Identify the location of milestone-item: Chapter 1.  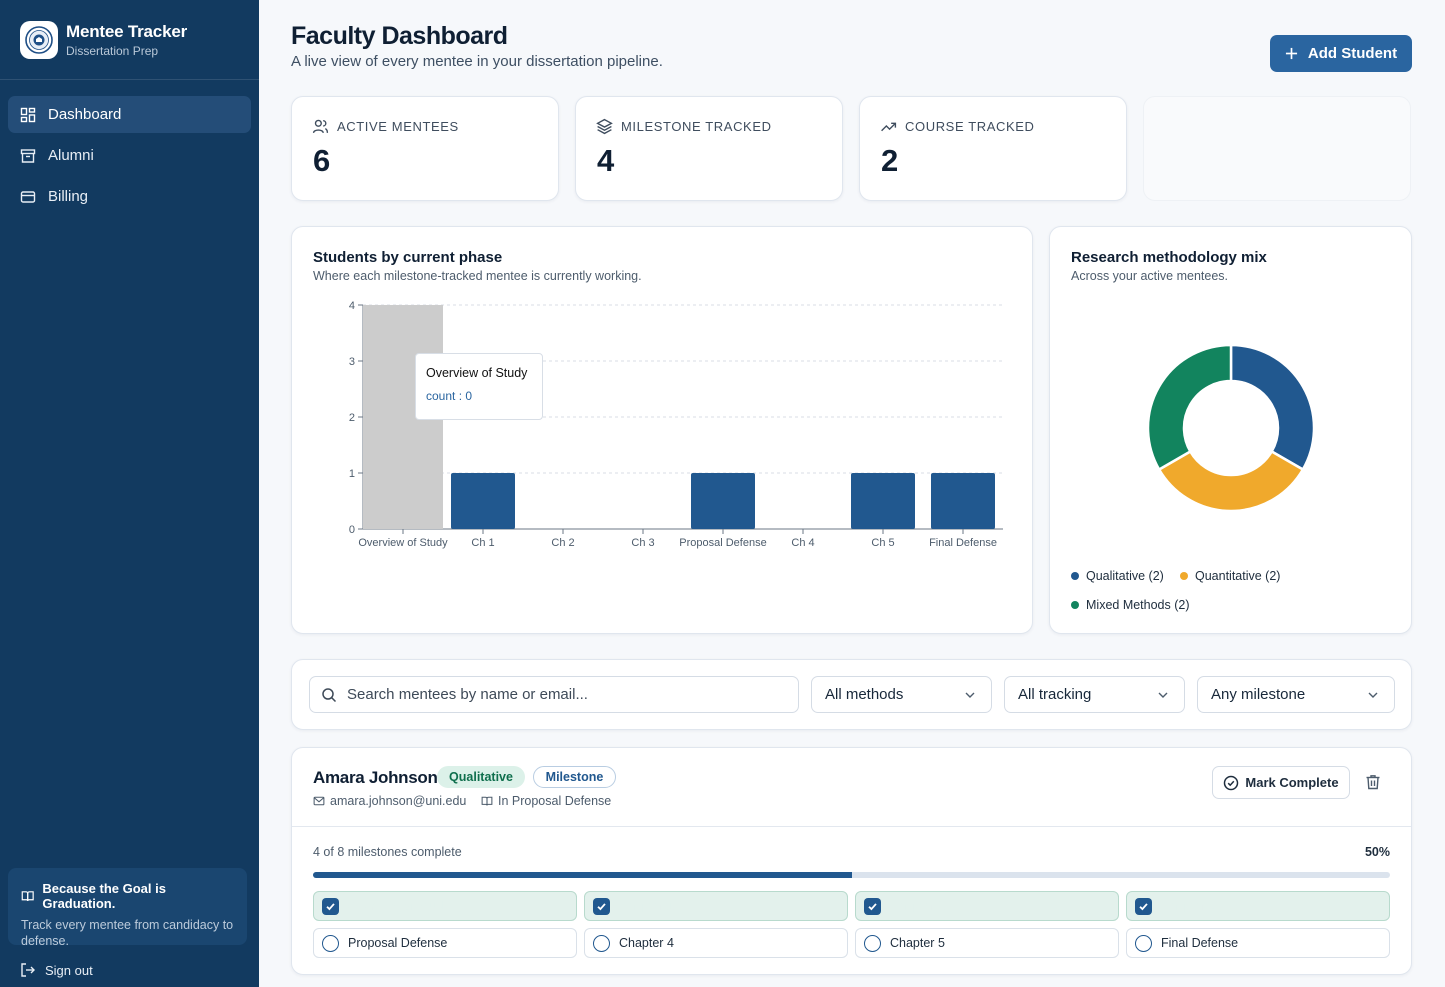
(716, 906).